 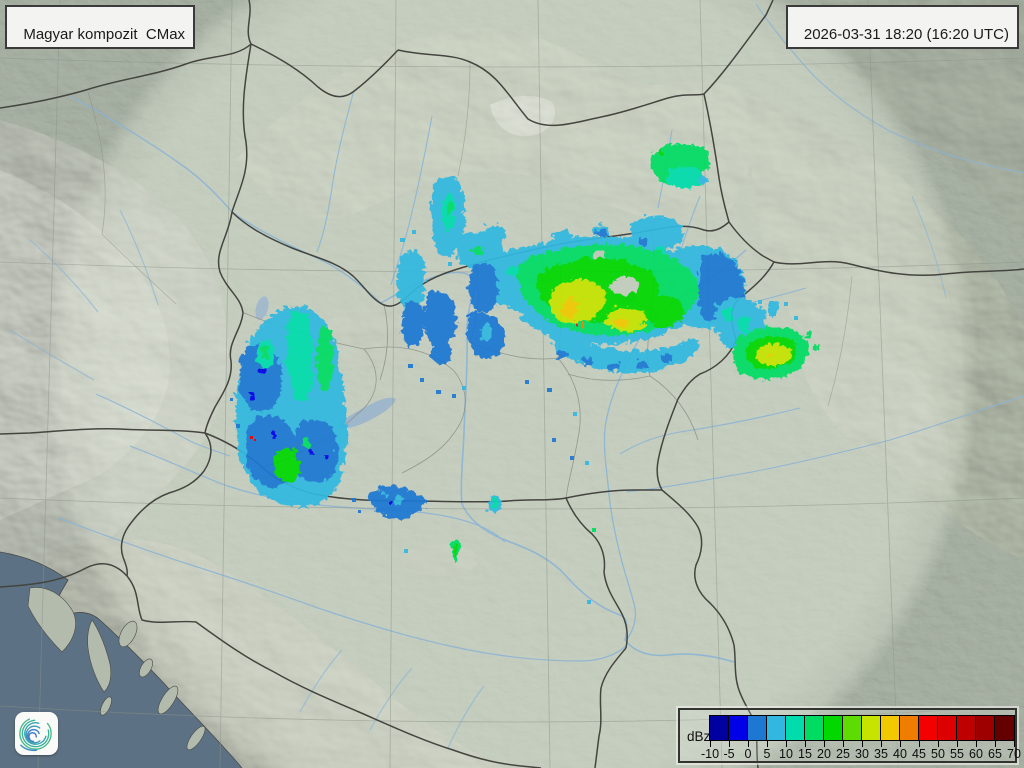 What do you see at coordinates (881, 754) in the screenshot?
I see `legend-tick-label: 35` at bounding box center [881, 754].